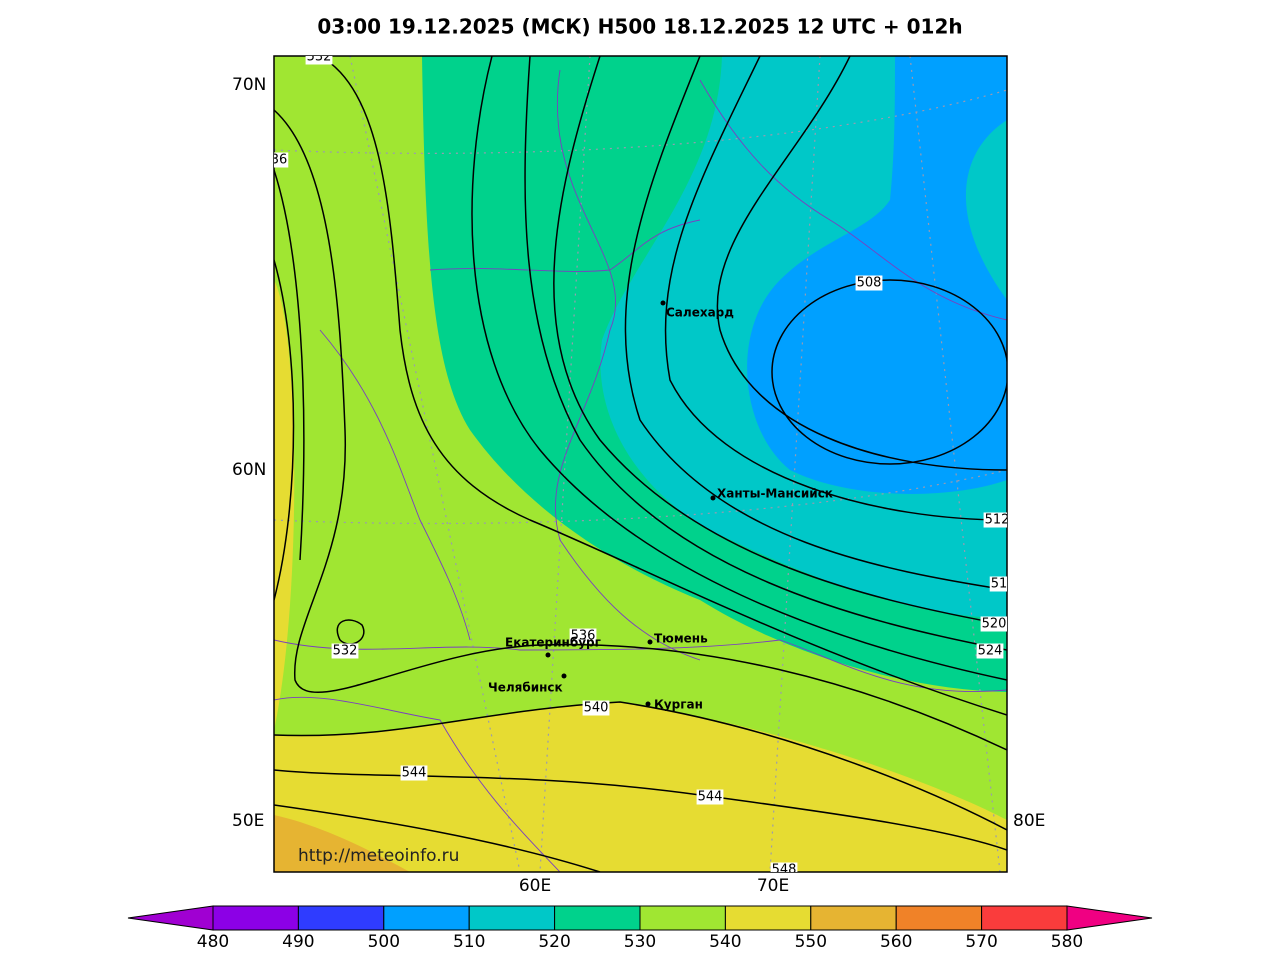 The image size is (1281, 963). Describe the element at coordinates (553, 643) in the screenshot. I see `city-name: Екатеринбург` at that location.